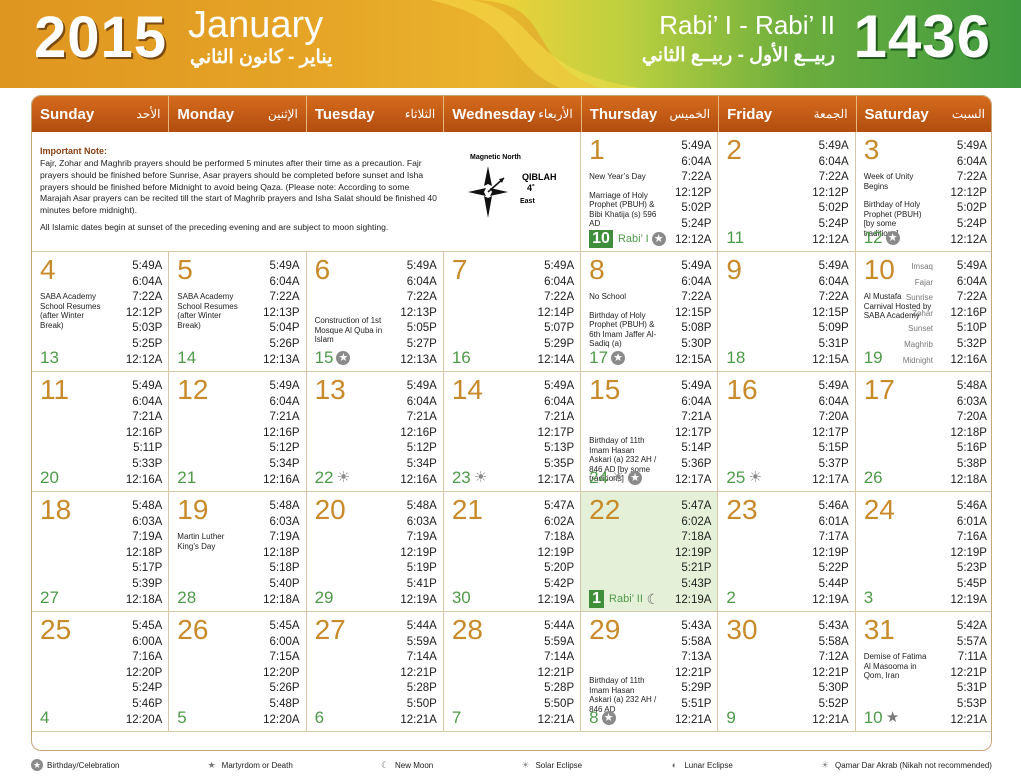  What do you see at coordinates (679, 313) in the screenshot?
I see `prayer-times: 5:49A 6:04A 7:22A 12:15P 5:08P 5:30P 12:15A` at bounding box center [679, 313].